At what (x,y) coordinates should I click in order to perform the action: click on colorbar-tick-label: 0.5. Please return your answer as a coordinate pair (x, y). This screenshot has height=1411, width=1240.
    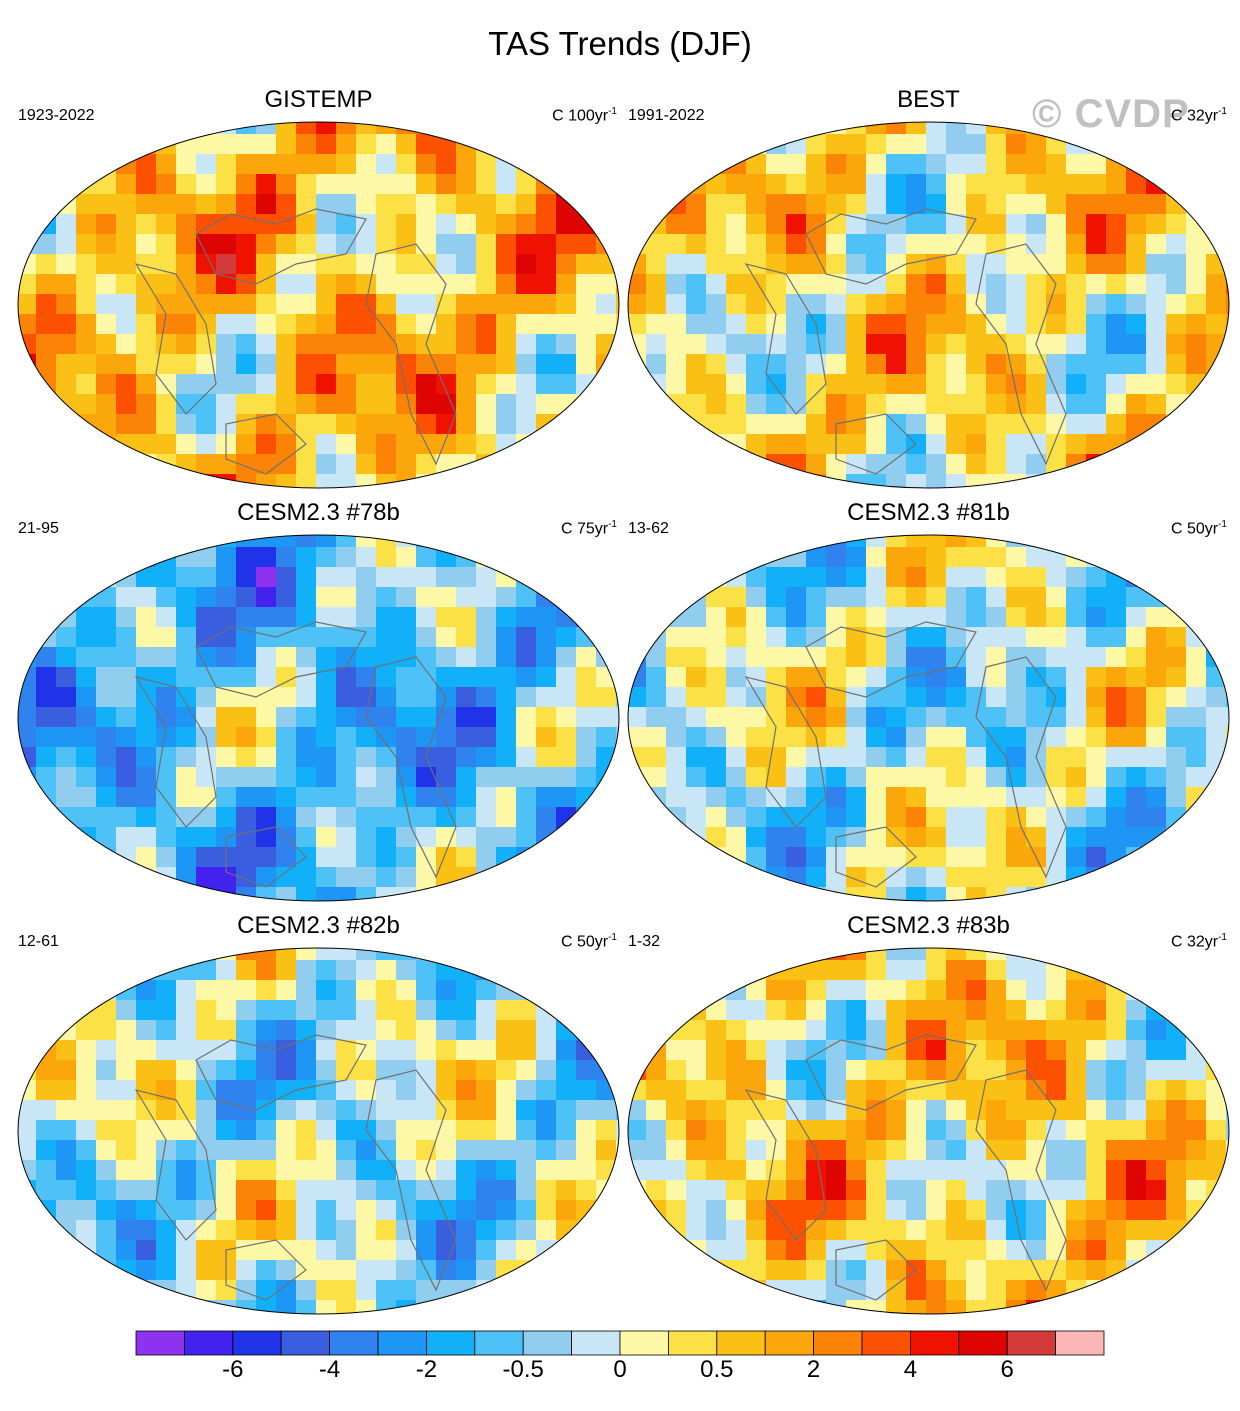
    Looking at the image, I should click on (717, 1369).